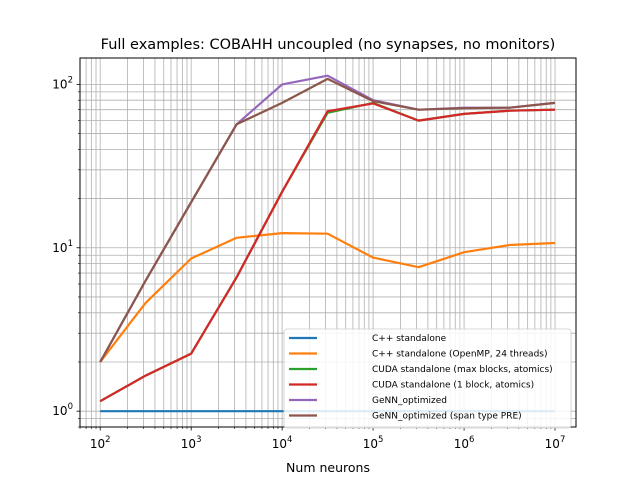 This screenshot has width=640, height=480. I want to click on y-tick-label: 10⁰, so click(62, 410).